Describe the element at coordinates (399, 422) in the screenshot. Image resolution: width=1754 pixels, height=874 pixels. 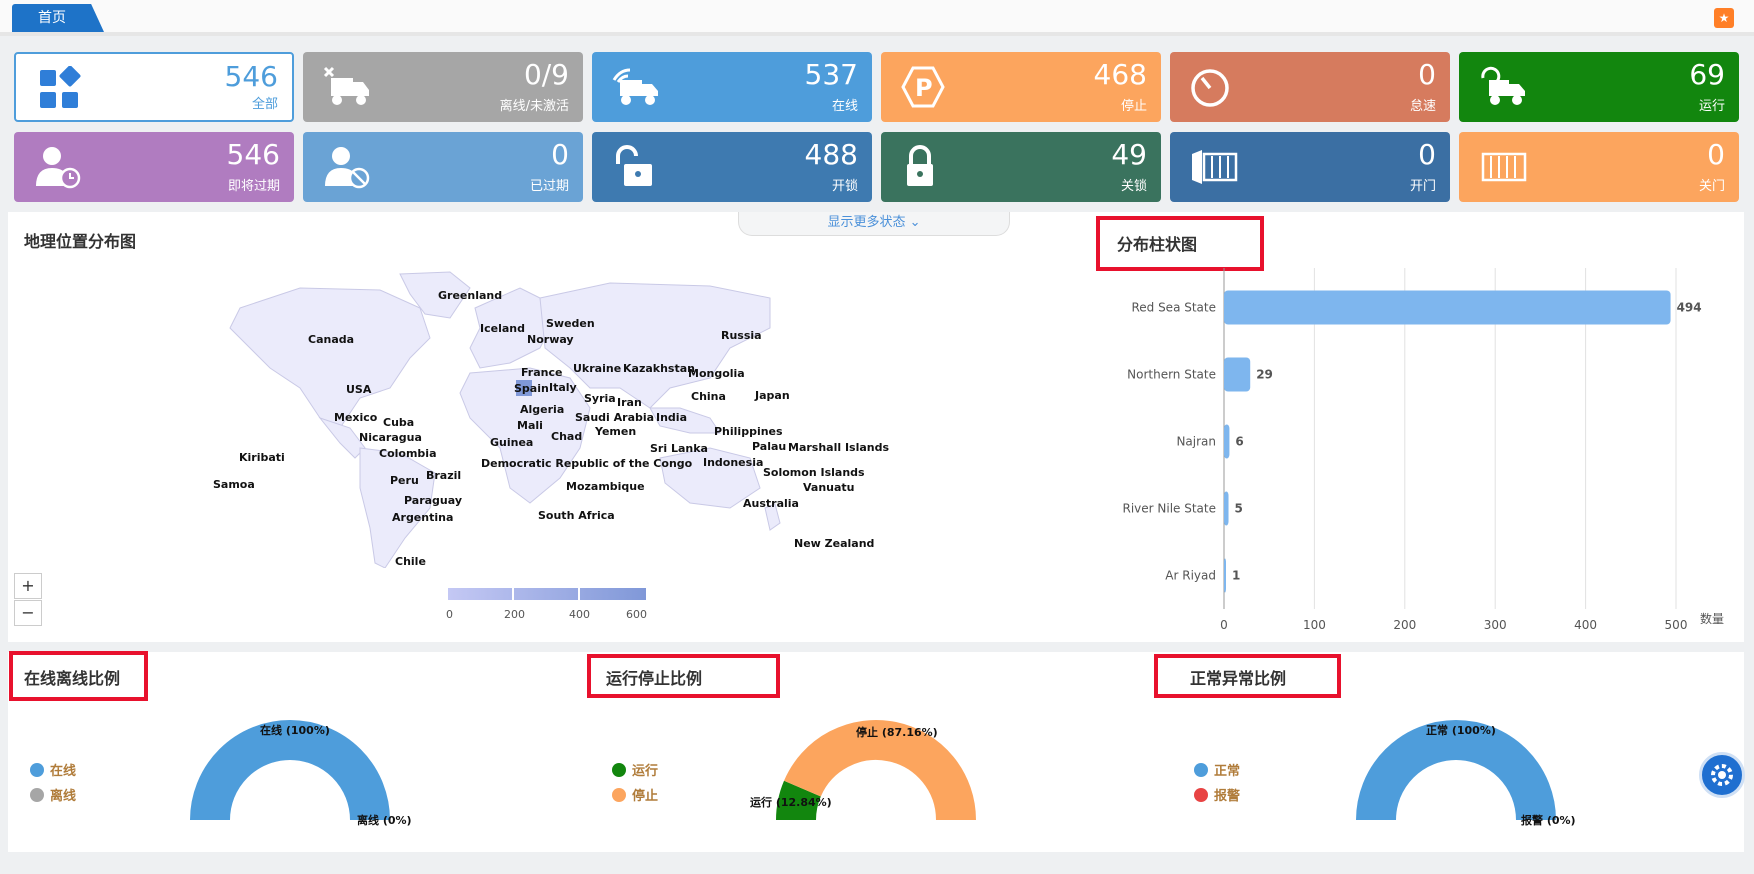
I see `map-label-cuba: Cuba` at that location.